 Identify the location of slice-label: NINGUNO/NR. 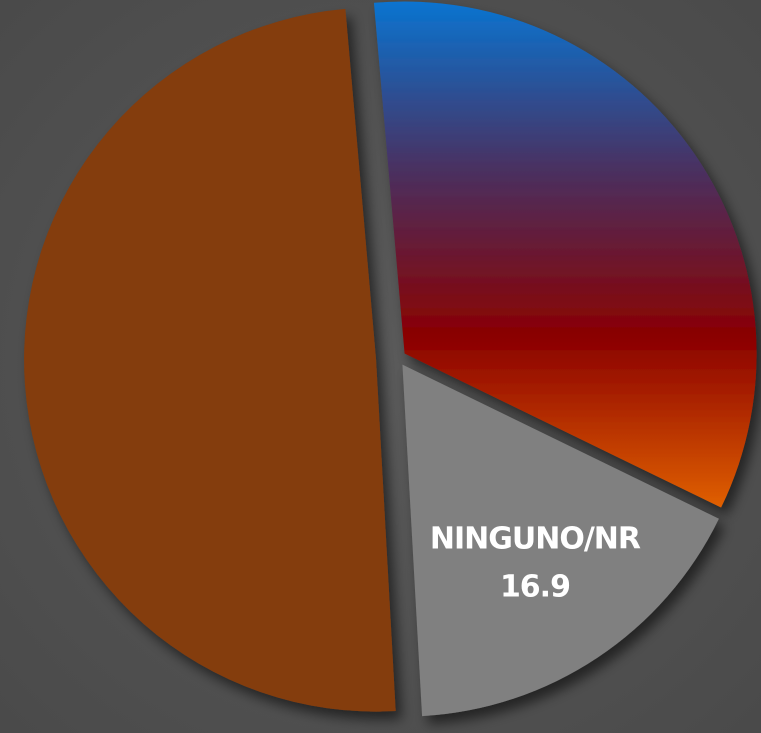
(535, 538).